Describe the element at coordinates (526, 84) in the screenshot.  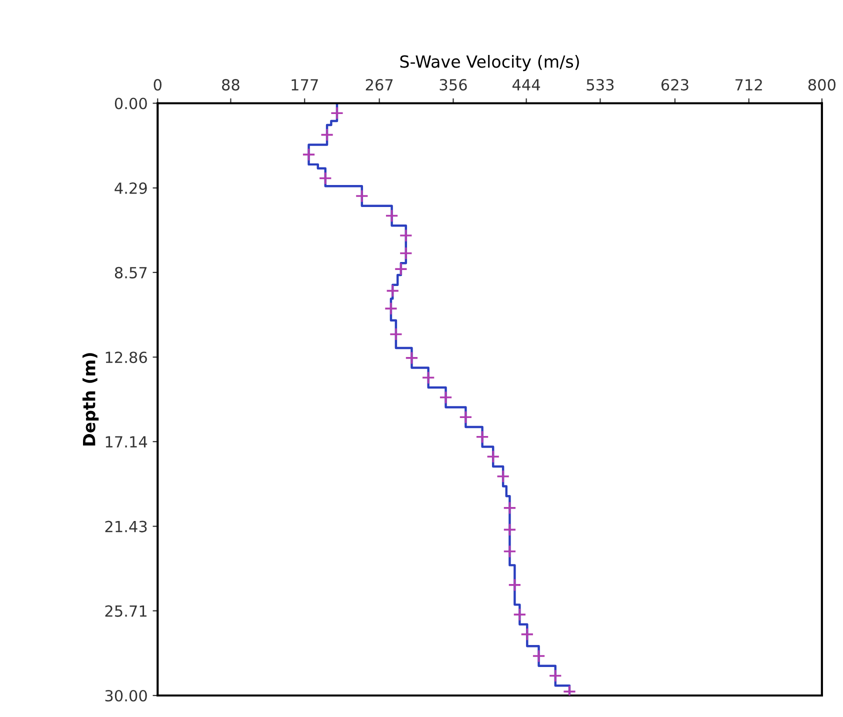
I see `x-tick-label: 444` at that location.